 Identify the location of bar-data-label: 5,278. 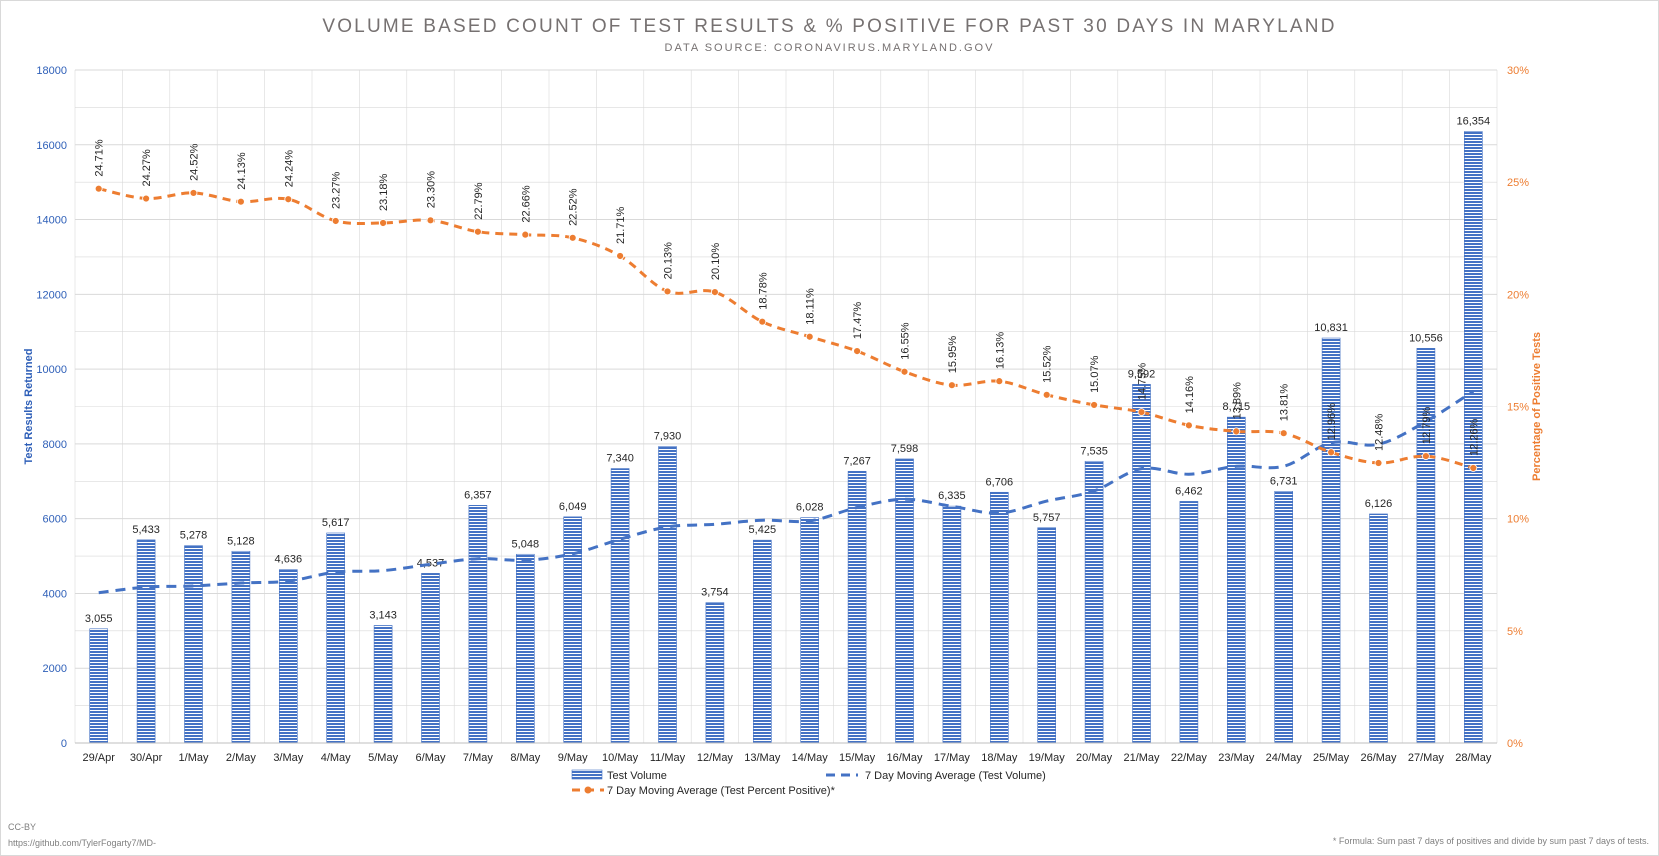
(194, 536).